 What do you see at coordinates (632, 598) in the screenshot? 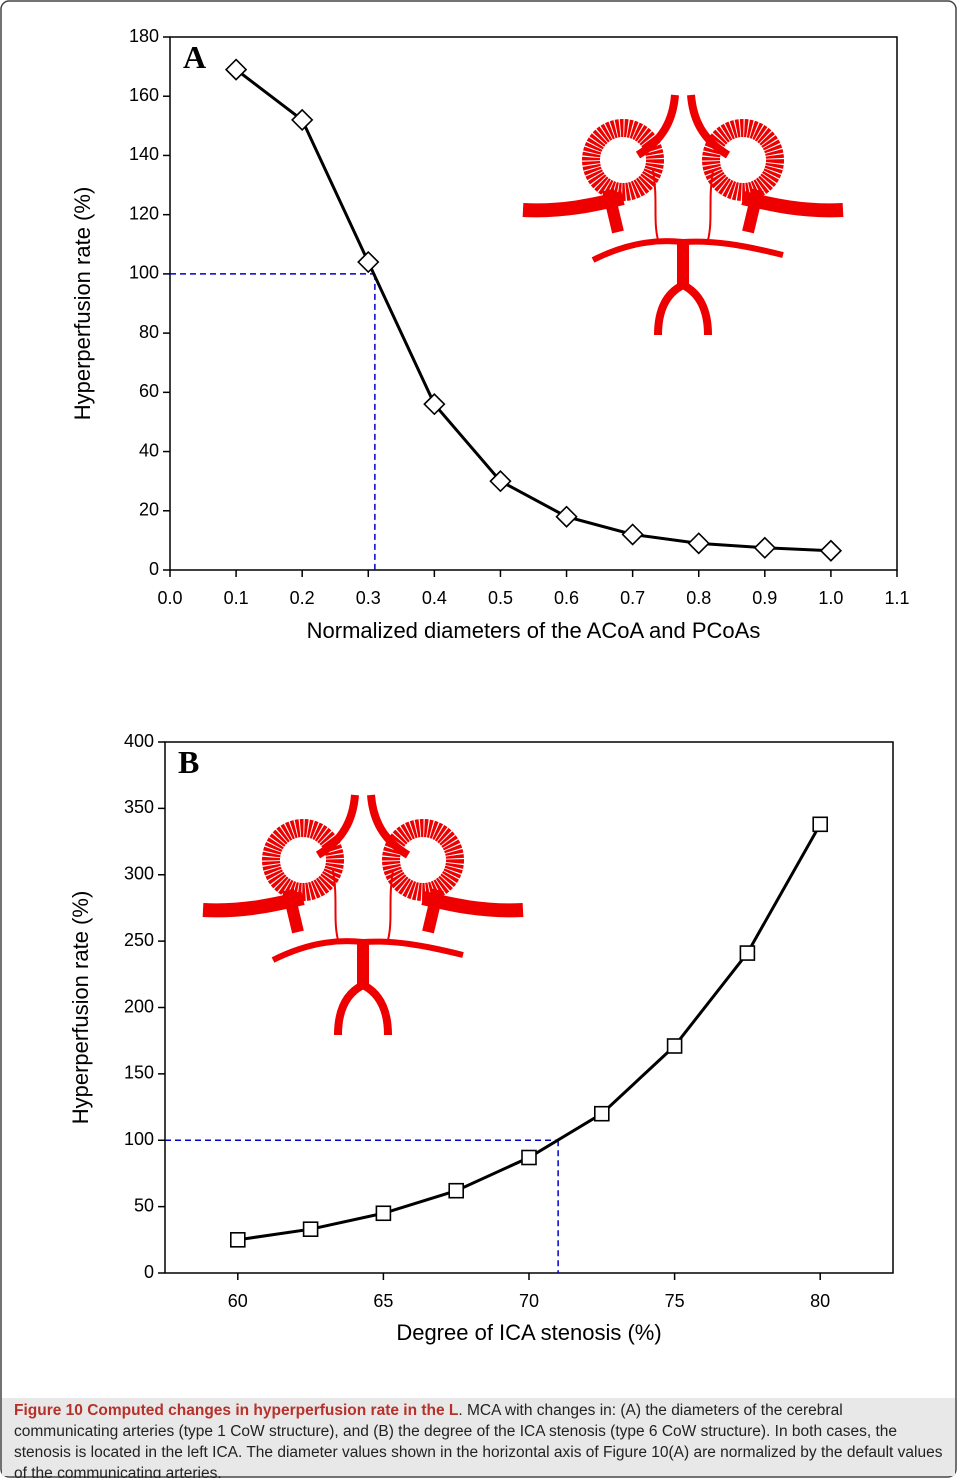
I see `x-tick-label: 0.7` at bounding box center [632, 598].